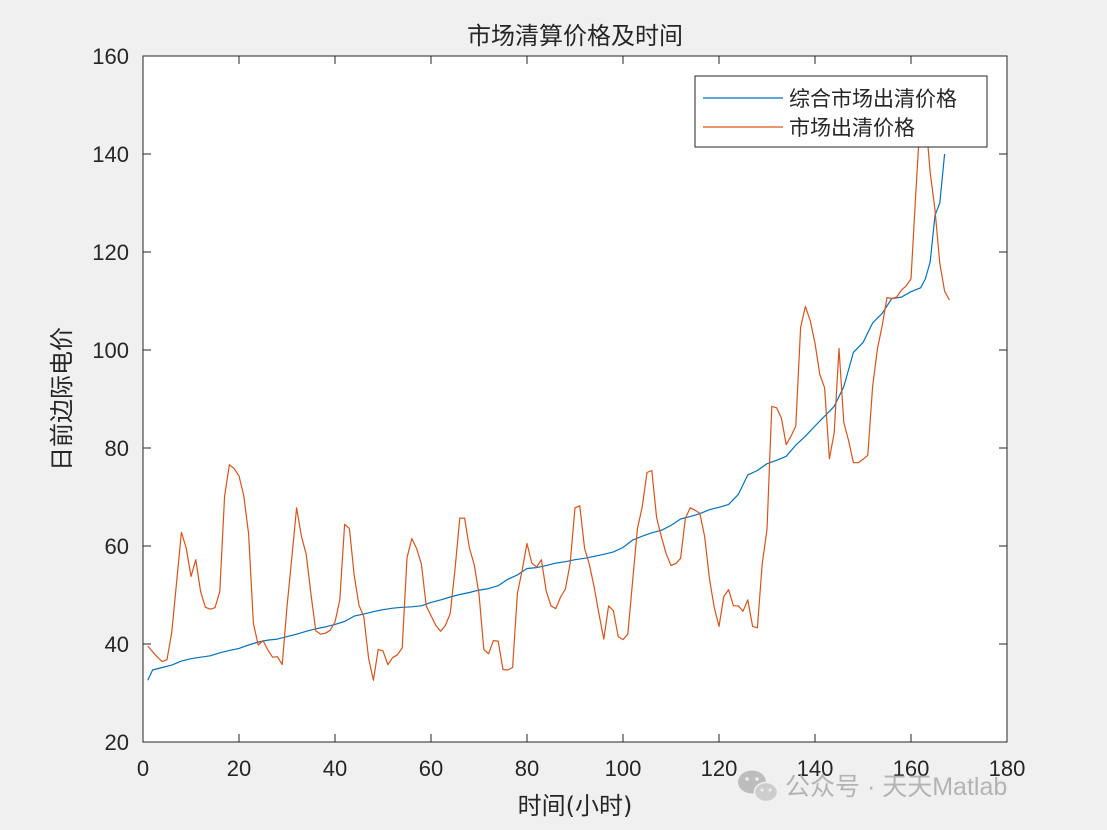 The width and height of the screenshot is (1107, 830). Describe the element at coordinates (911, 768) in the screenshot. I see `x-tick-label: 160` at that location.